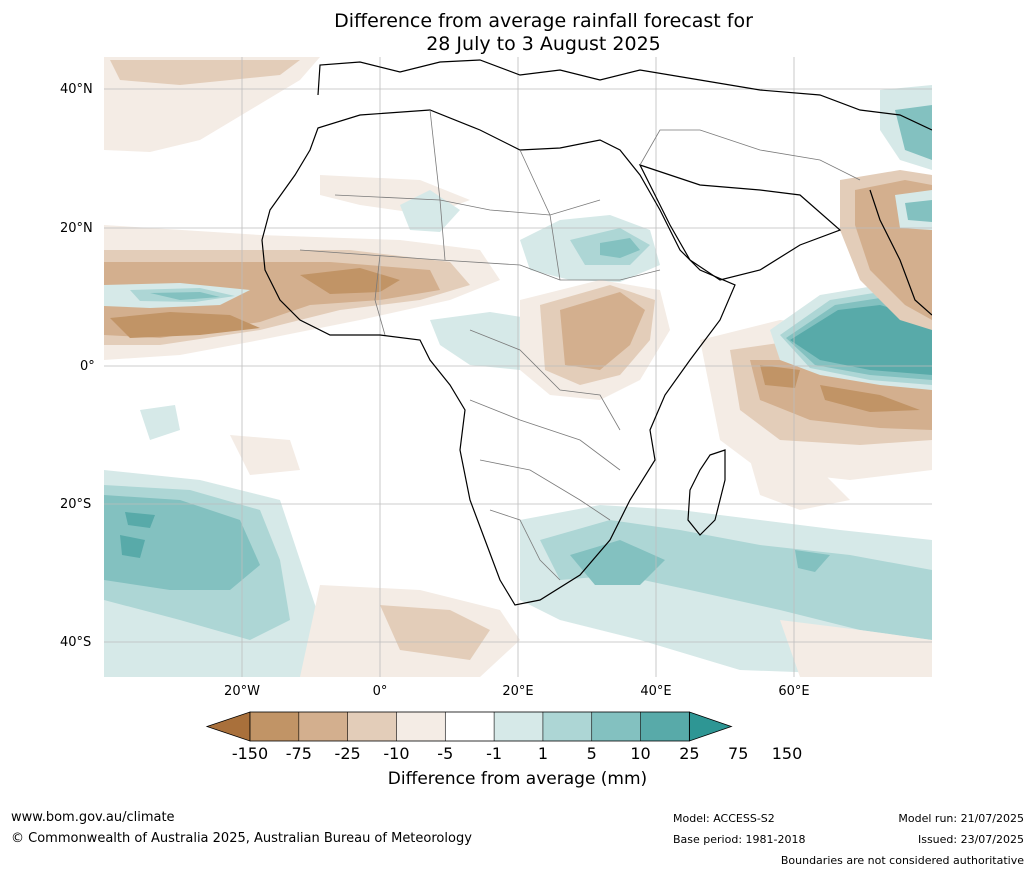 This screenshot has height=873, width=1035. I want to click on colorbar-tick-label: 5, so click(591, 753).